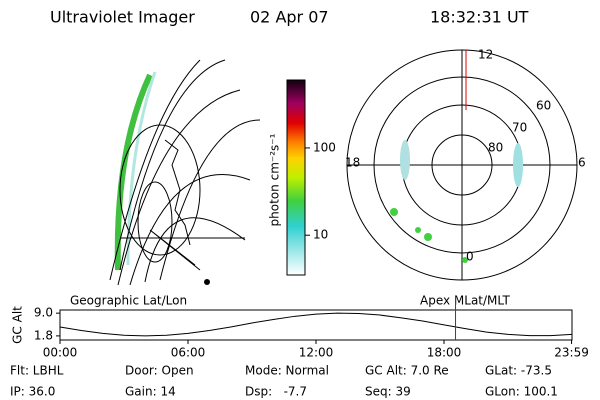 The image size is (600, 400). I want to click on status-field: GC Alt: 7.0 Re, so click(407, 371).